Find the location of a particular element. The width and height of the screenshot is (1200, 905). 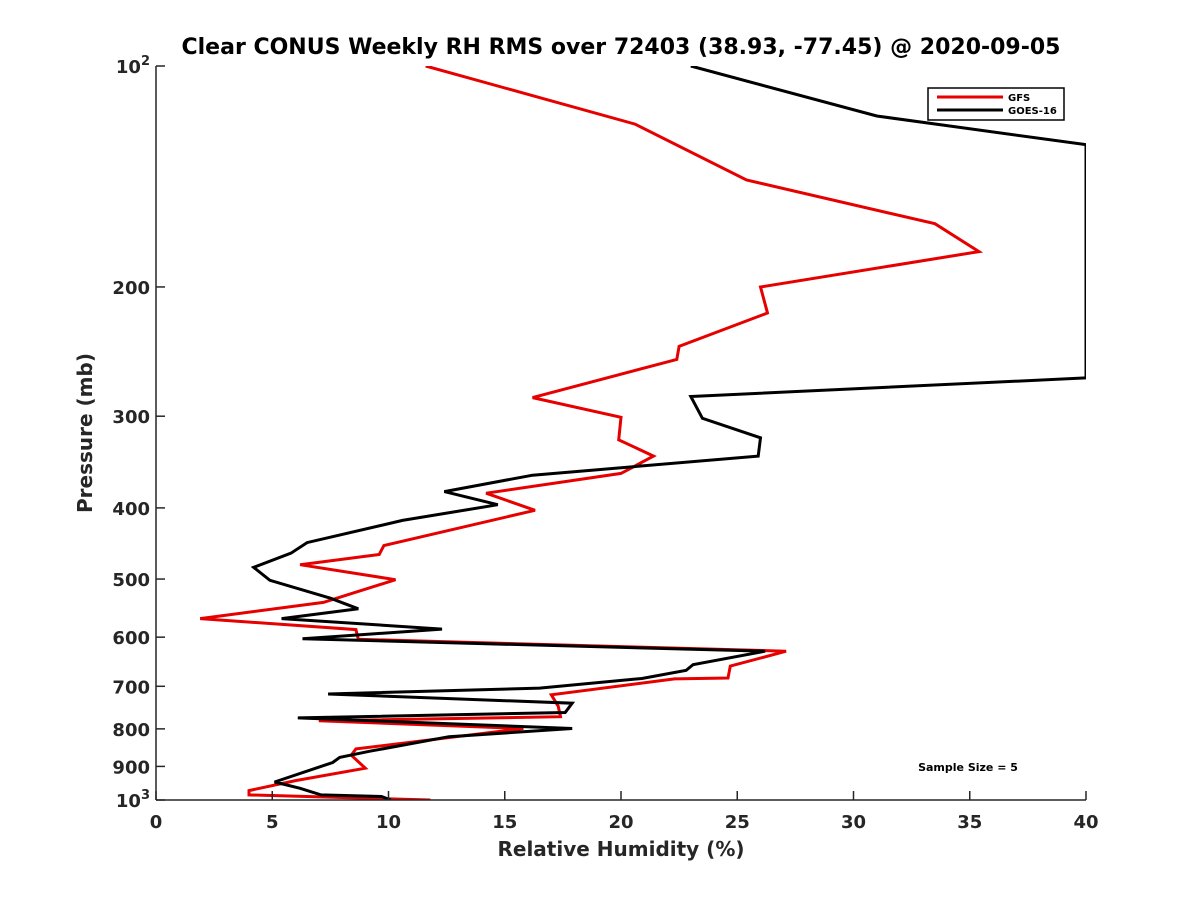

y-tick-label: 800 is located at coordinates (131, 730).